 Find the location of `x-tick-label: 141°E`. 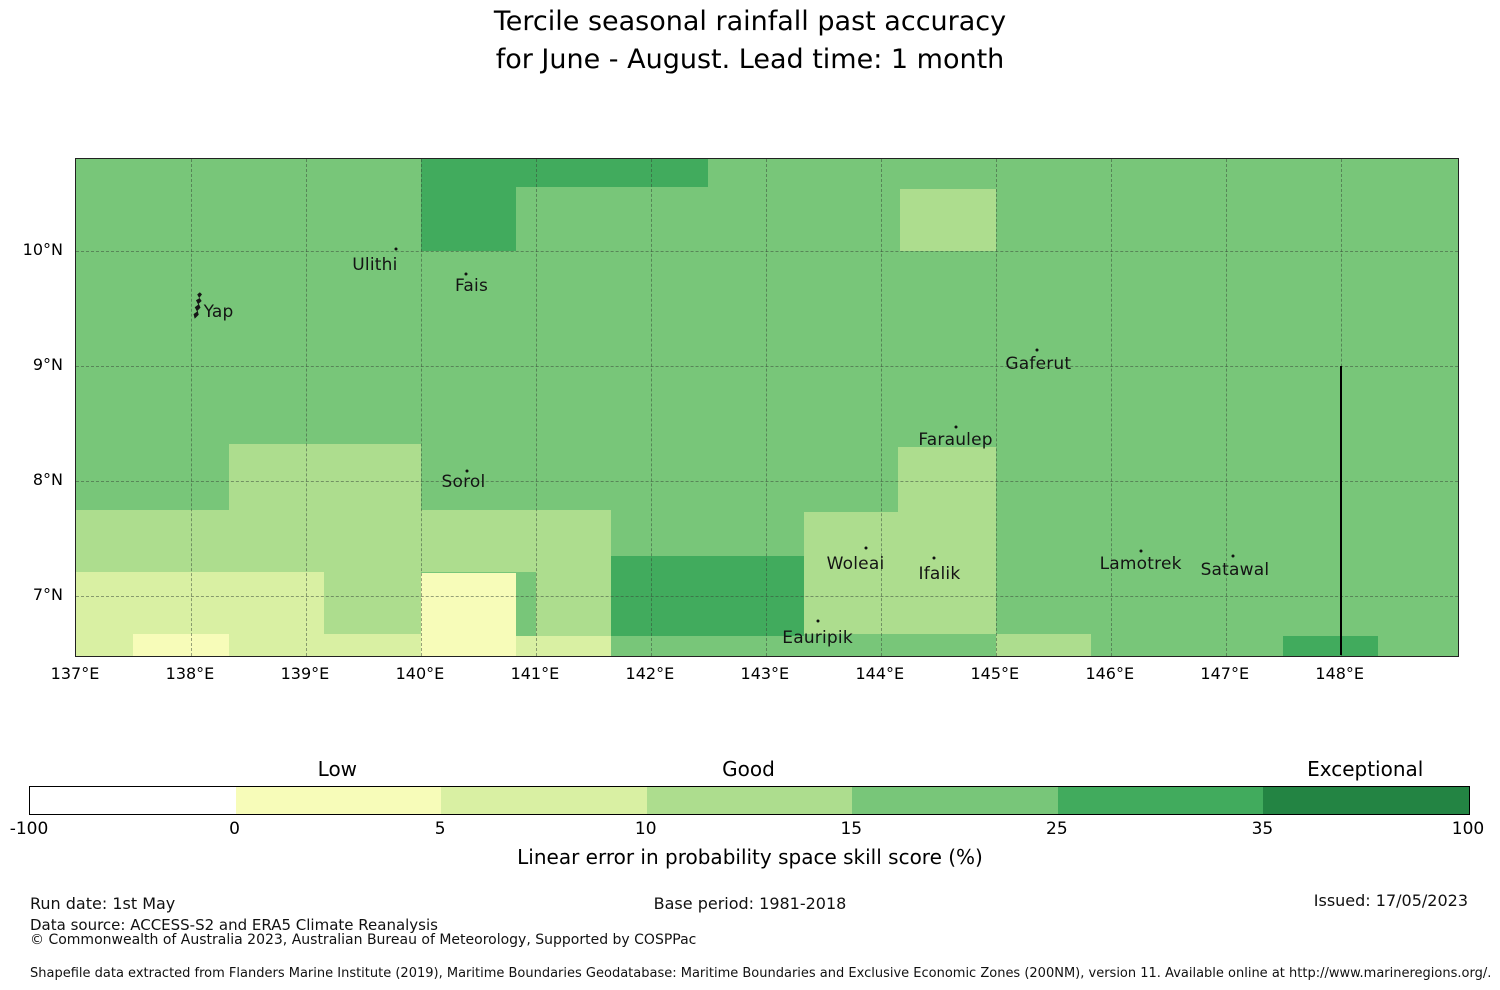

x-tick-label: 141°E is located at coordinates (535, 673).